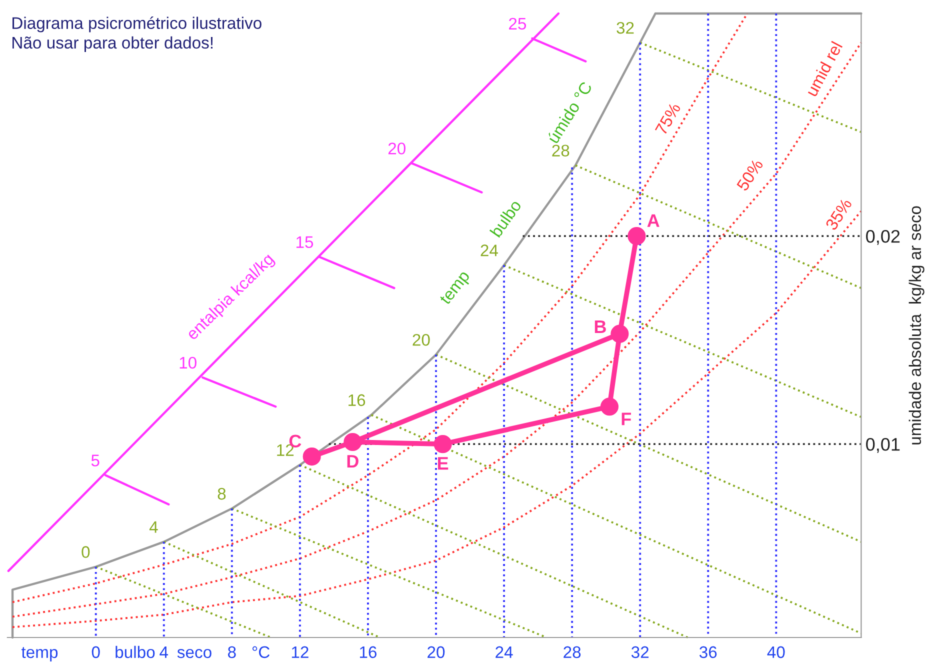 This screenshot has width=928, height=662. Describe the element at coordinates (561, 150) in the screenshot. I see `series-label: 28` at that location.